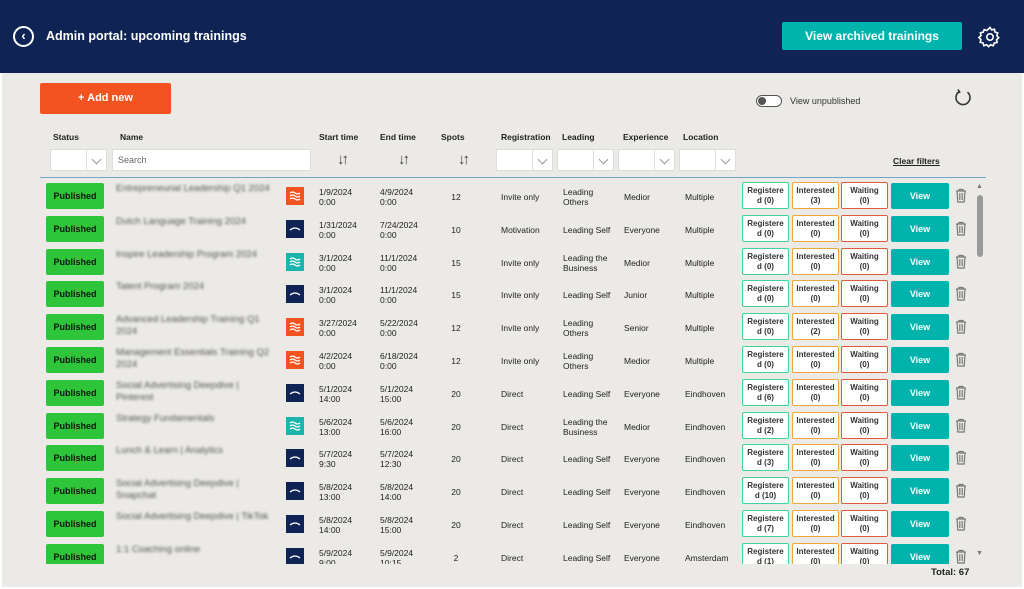 The height and width of the screenshot is (589, 1024). I want to click on registered-count-button: Registere d (10), so click(765, 491).